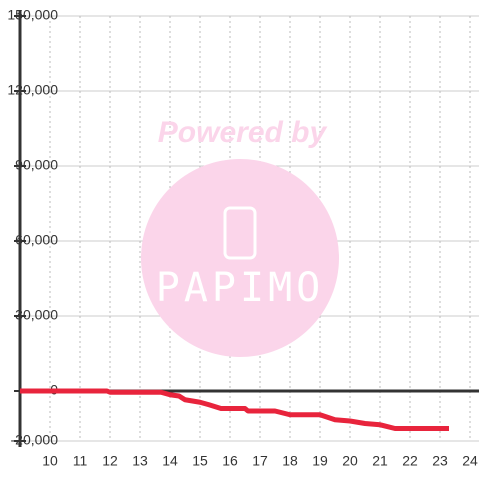 The width and height of the screenshot is (480, 480). Describe the element at coordinates (36, 315) in the screenshot. I see `y-tick-label: 30,000` at that location.